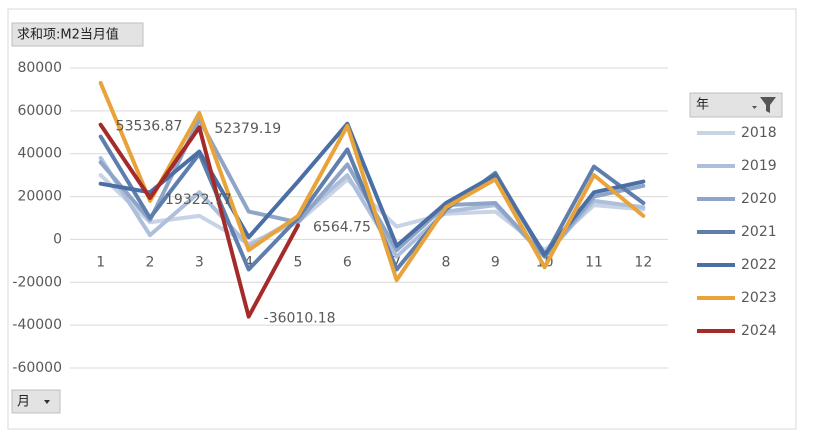 The image size is (815, 448). Describe the element at coordinates (759, 298) in the screenshot. I see `legend-label: 2023` at that location.